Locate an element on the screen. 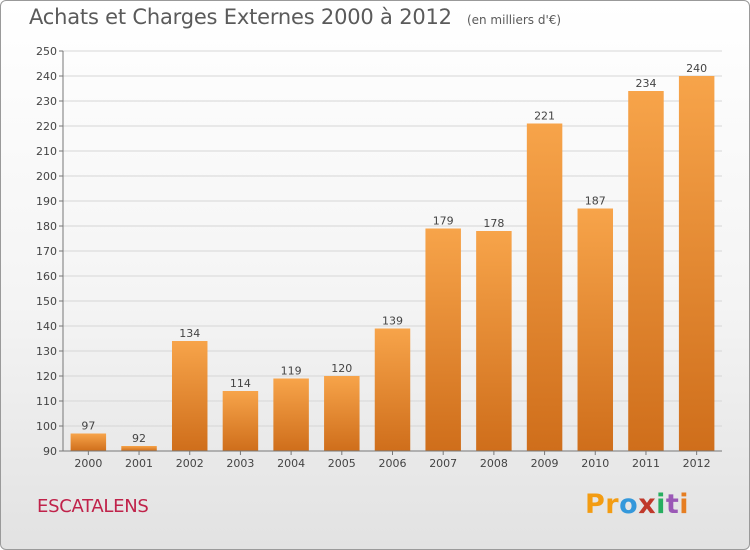 The width and height of the screenshot is (750, 550). value-label-2009: 221 is located at coordinates (544, 116).